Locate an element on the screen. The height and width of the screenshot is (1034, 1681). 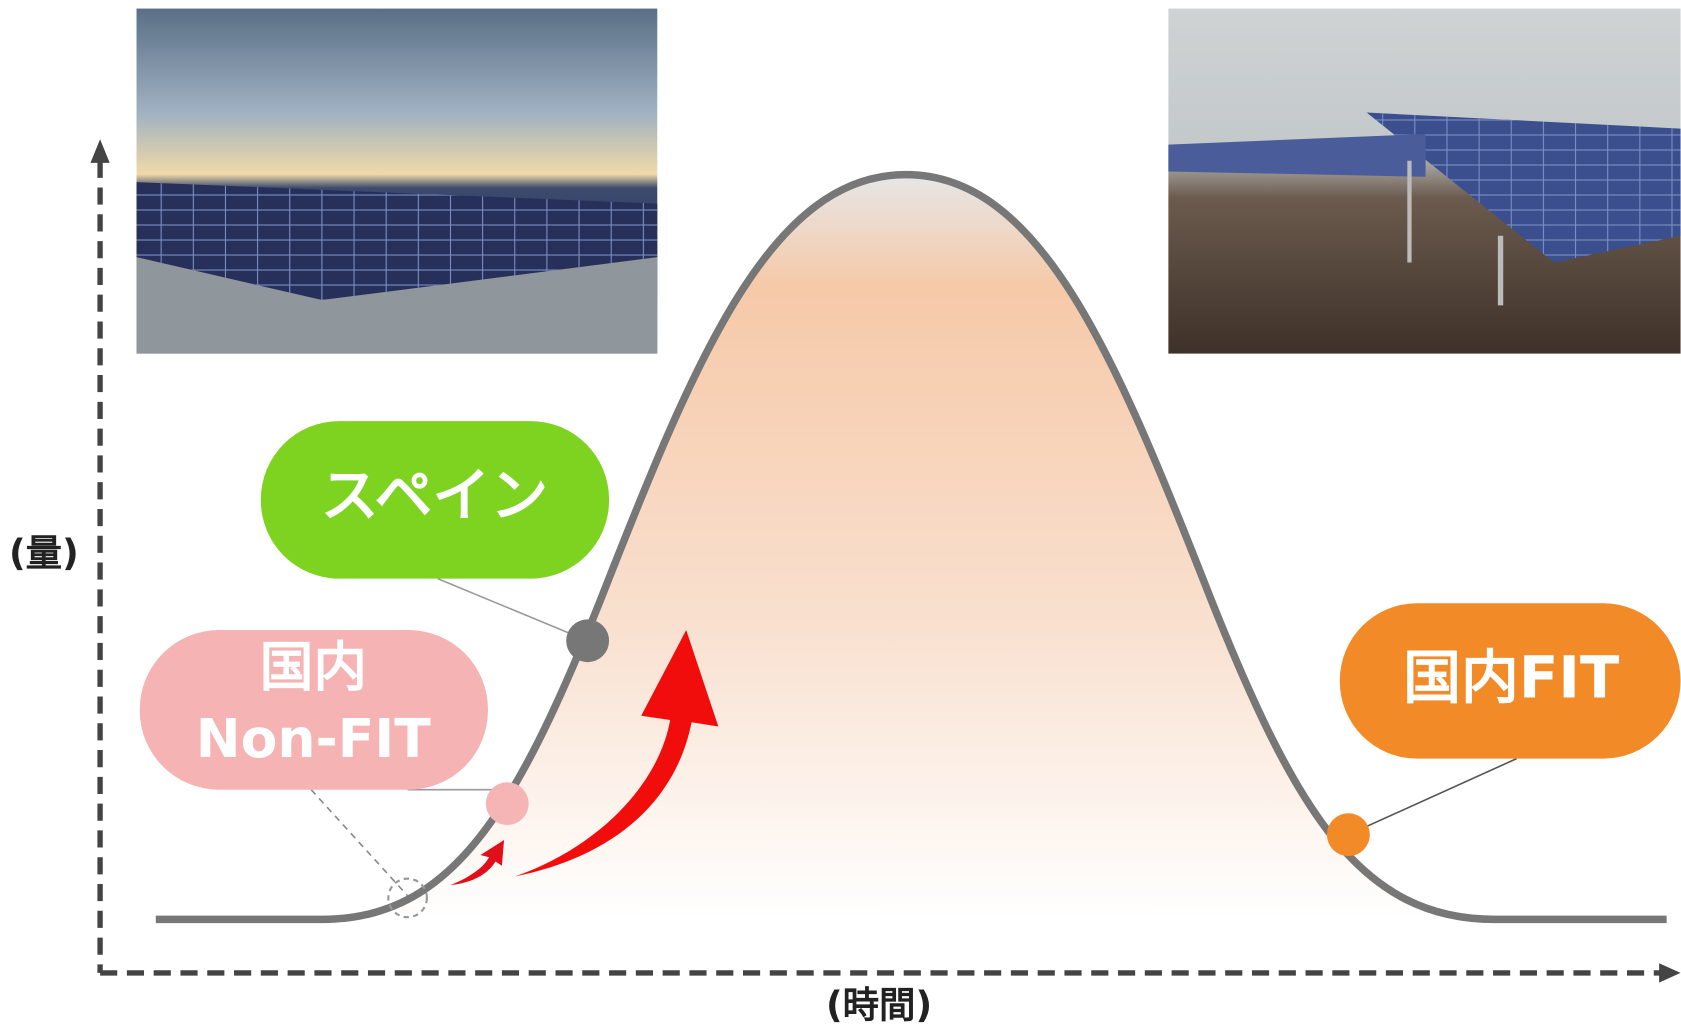
callout-text: スペイン is located at coordinates (434, 495).